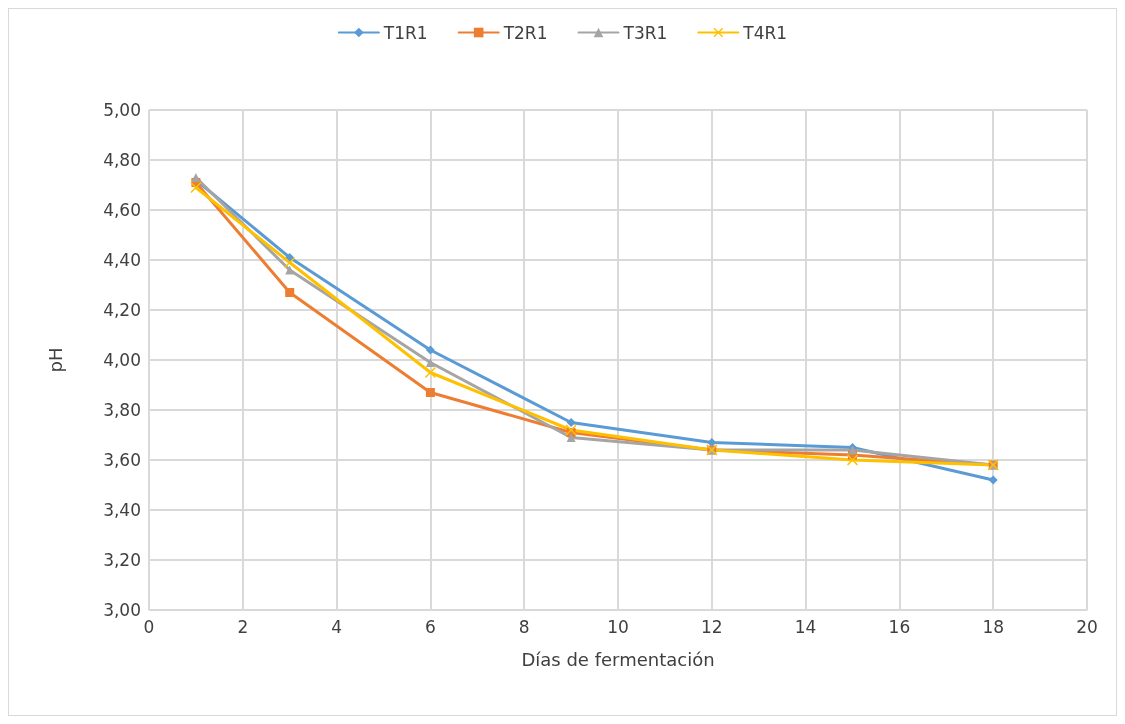 Image resolution: width=1125 pixels, height=724 pixels. I want to click on x-tick-label: 12, so click(711, 626).